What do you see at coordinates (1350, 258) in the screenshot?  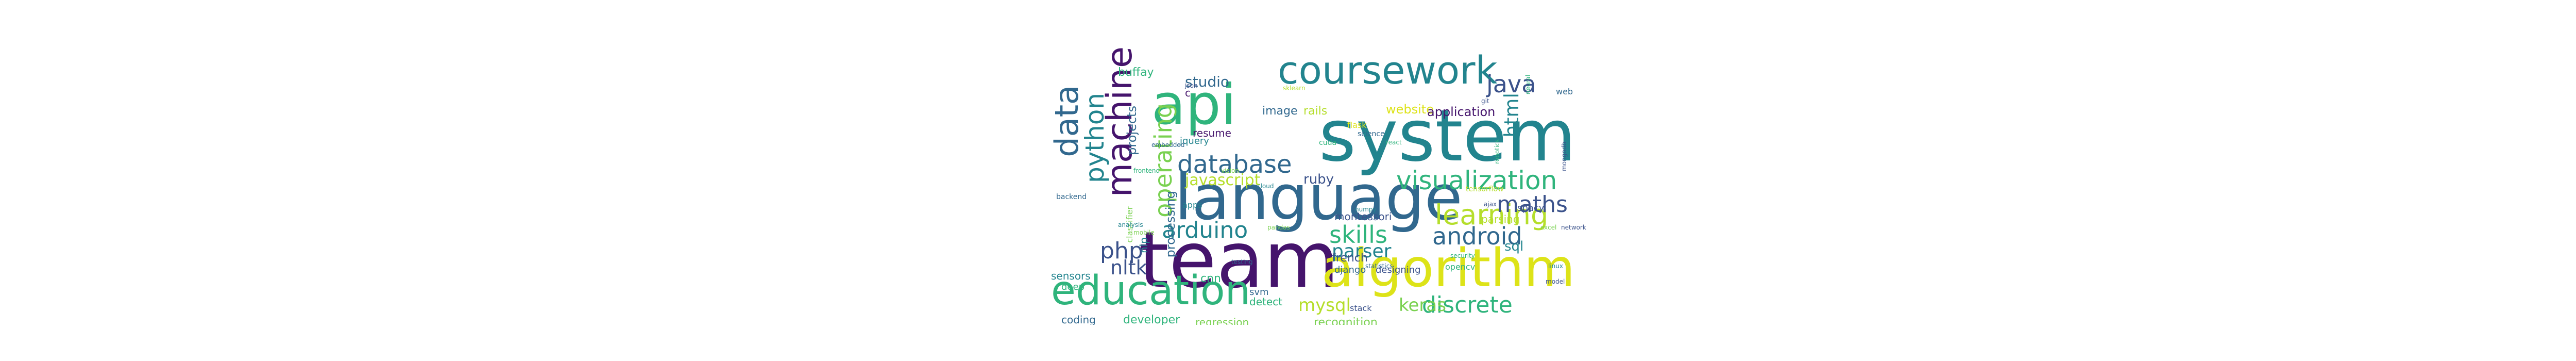 I see `word-french: french` at bounding box center [1350, 258].